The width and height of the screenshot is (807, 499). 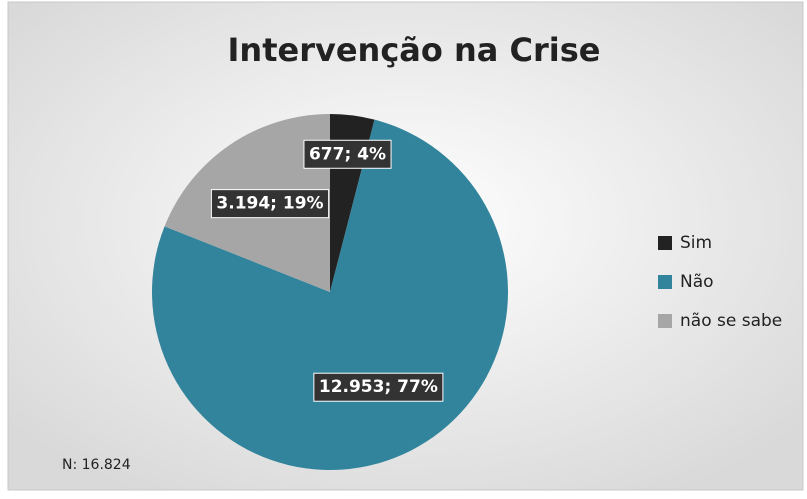 What do you see at coordinates (696, 243) in the screenshot?
I see `legend-label: Sim` at bounding box center [696, 243].